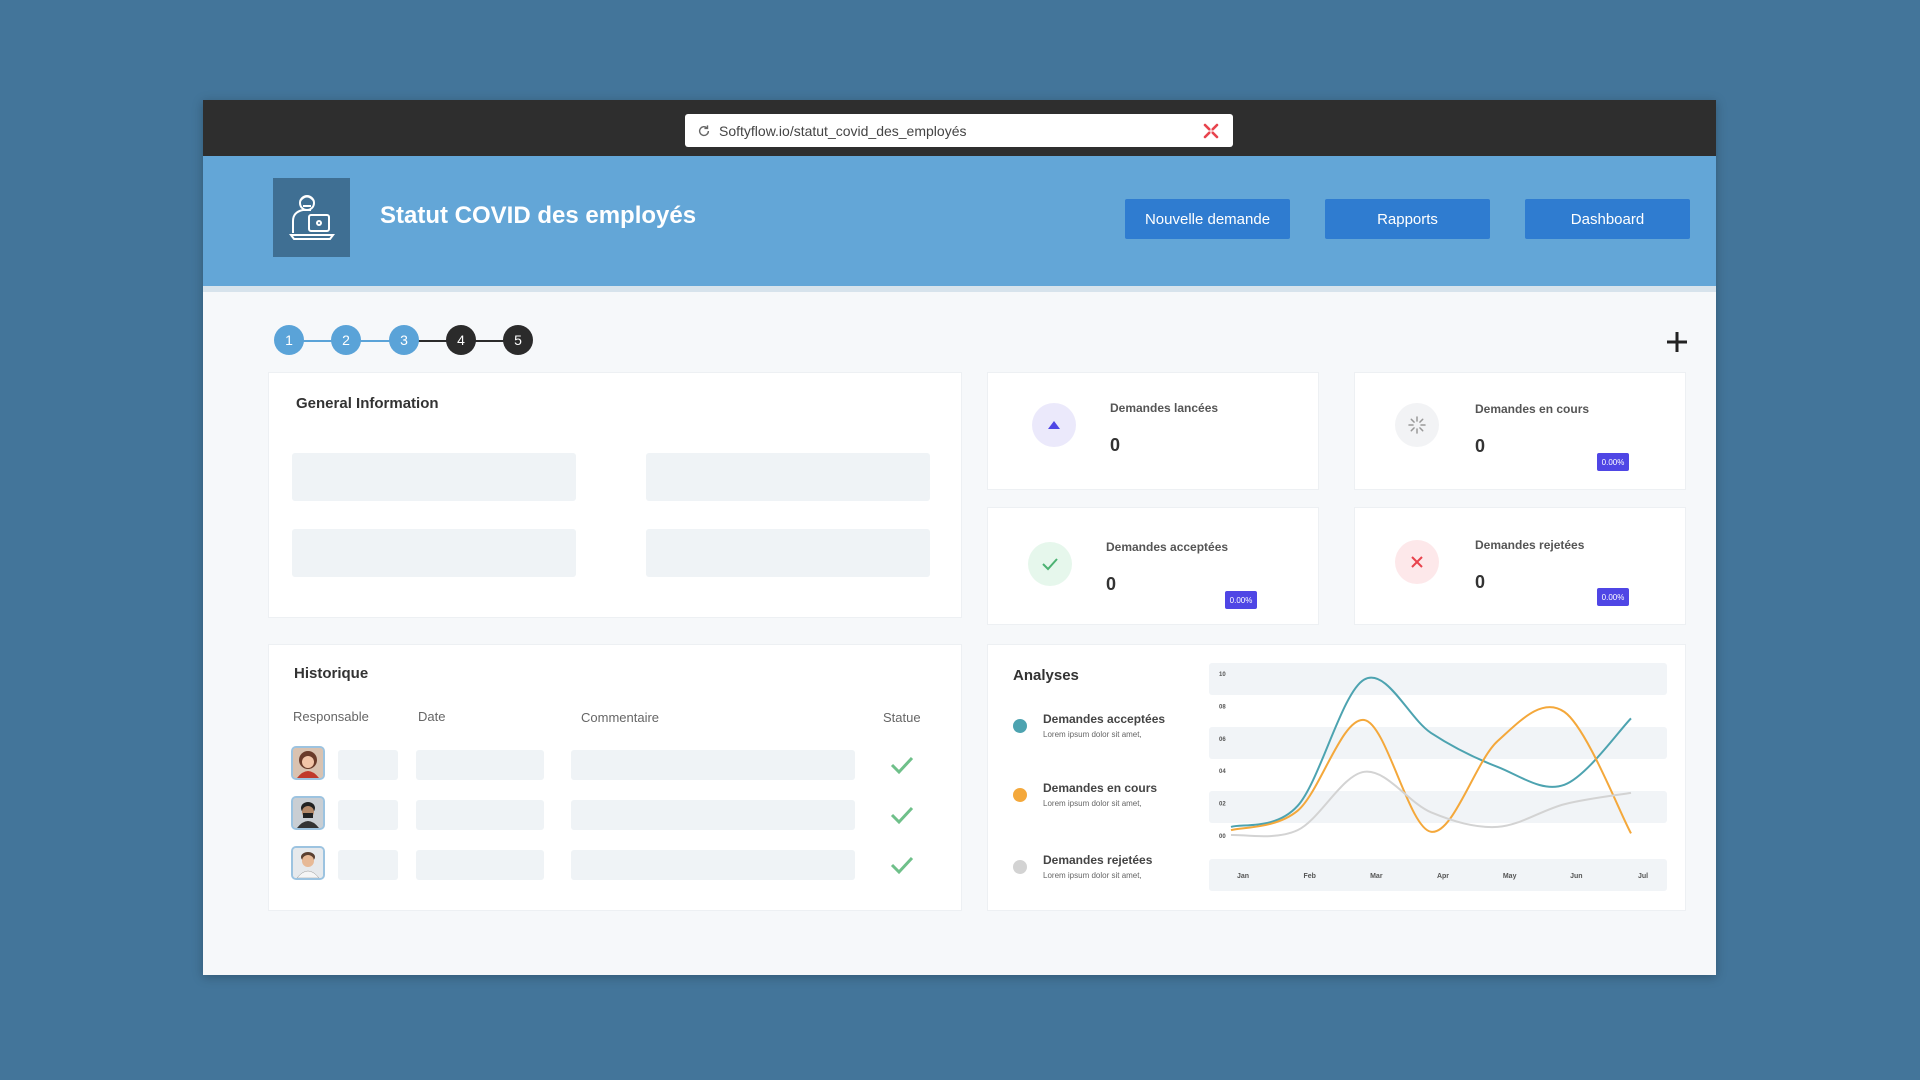  What do you see at coordinates (704, 131) in the screenshot?
I see `reload-icon` at bounding box center [704, 131].